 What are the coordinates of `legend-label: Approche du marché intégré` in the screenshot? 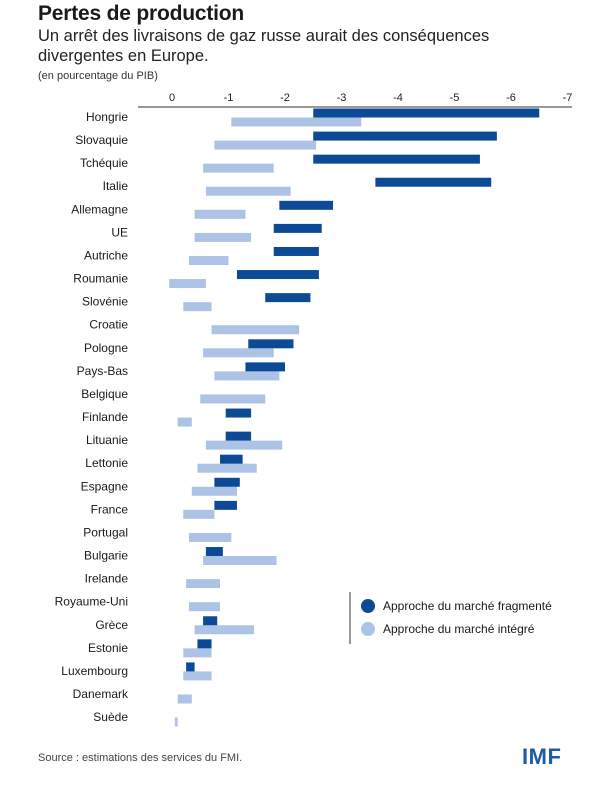 It's located at (459, 629).